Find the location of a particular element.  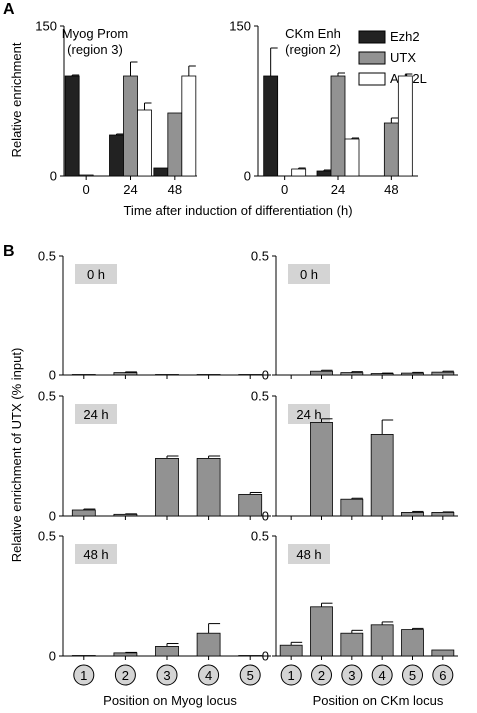

panel-b-myog-0h-stage-box is located at coordinates (96, 274).